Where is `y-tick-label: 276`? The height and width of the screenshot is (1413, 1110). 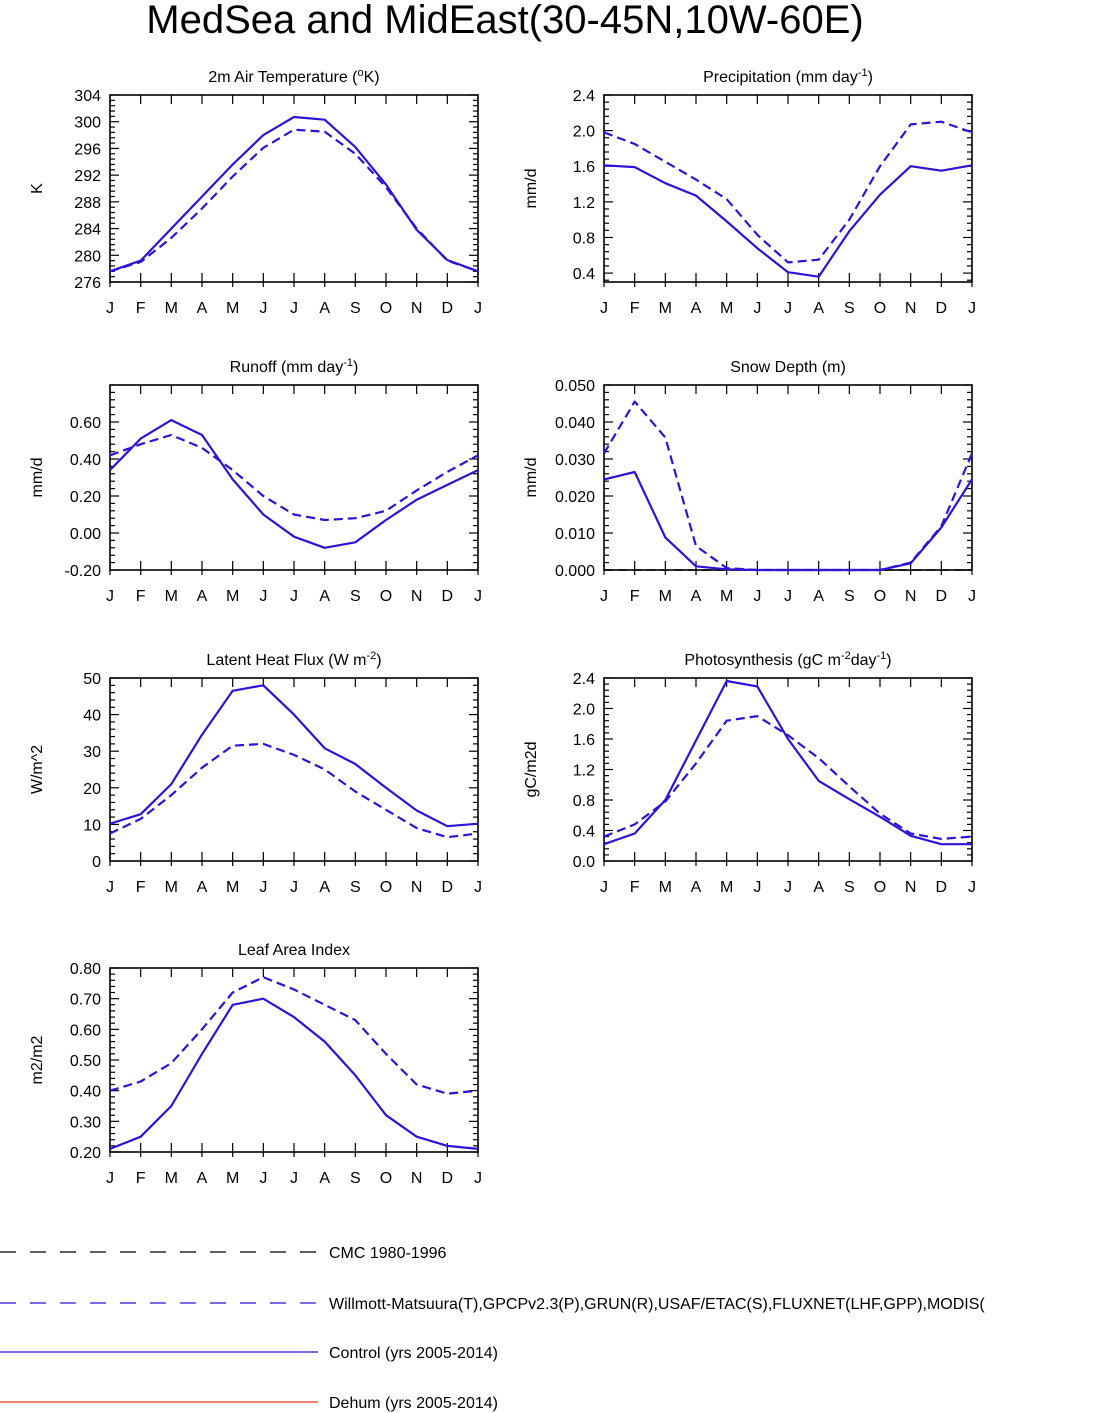
y-tick-label: 276 is located at coordinates (87, 283).